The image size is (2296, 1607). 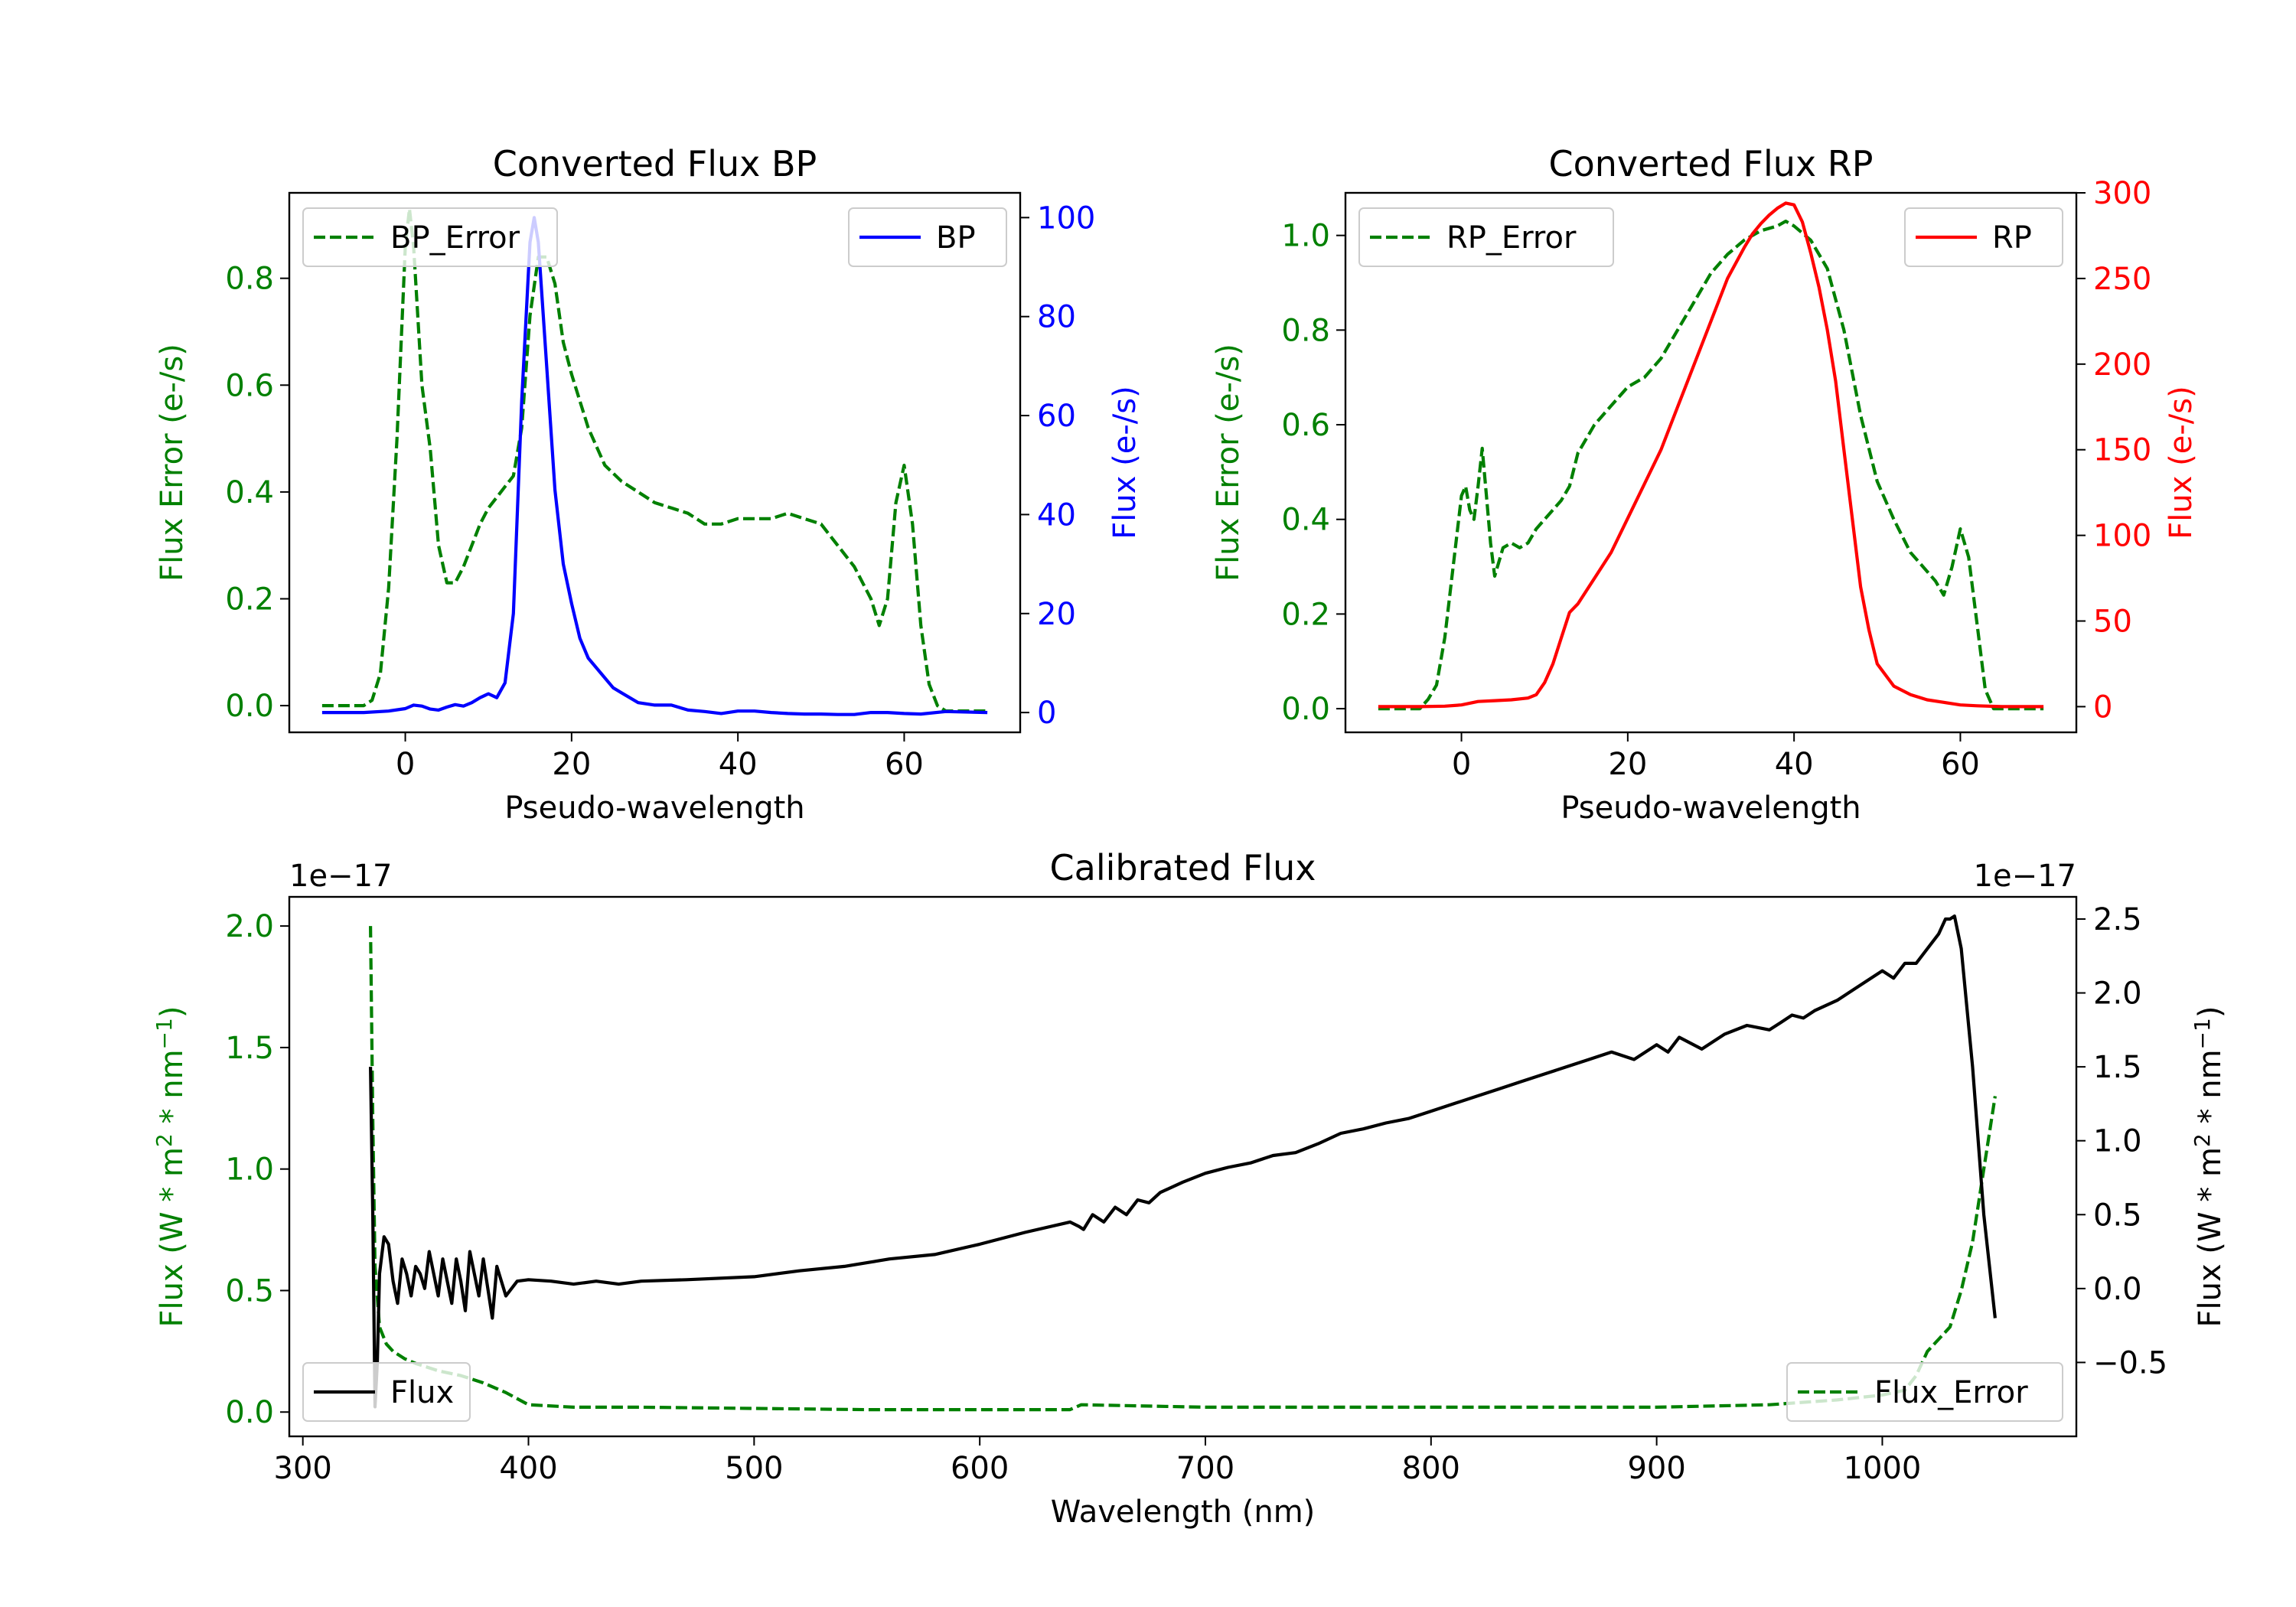 I want to click on x-tick-label: 800, so click(x=1431, y=1468).